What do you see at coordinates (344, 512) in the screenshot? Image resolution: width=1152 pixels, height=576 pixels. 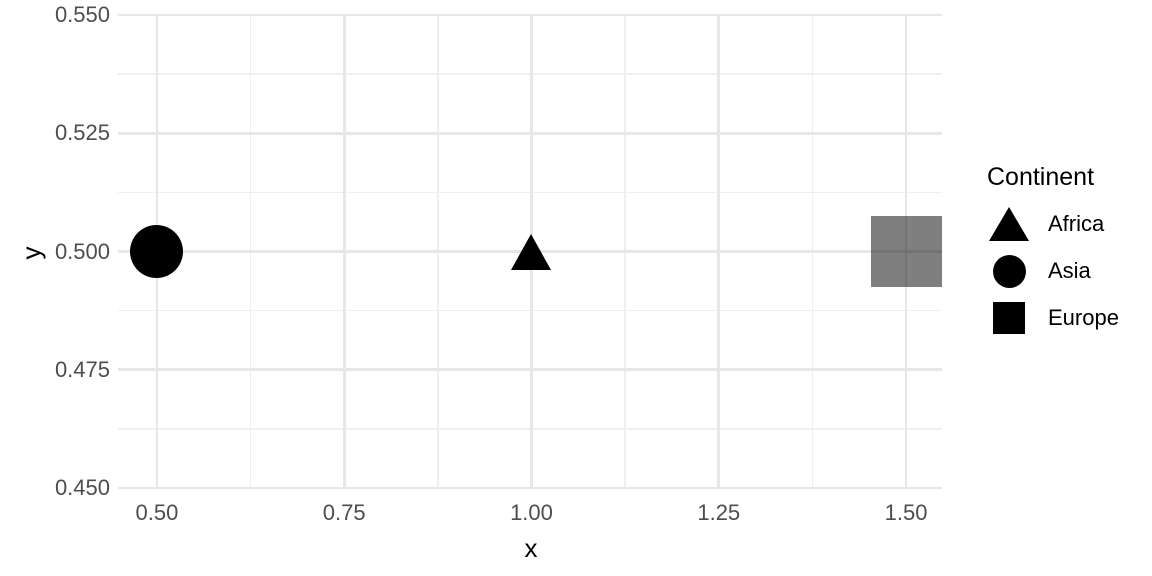 I see `x-tick-label: 0.75` at bounding box center [344, 512].